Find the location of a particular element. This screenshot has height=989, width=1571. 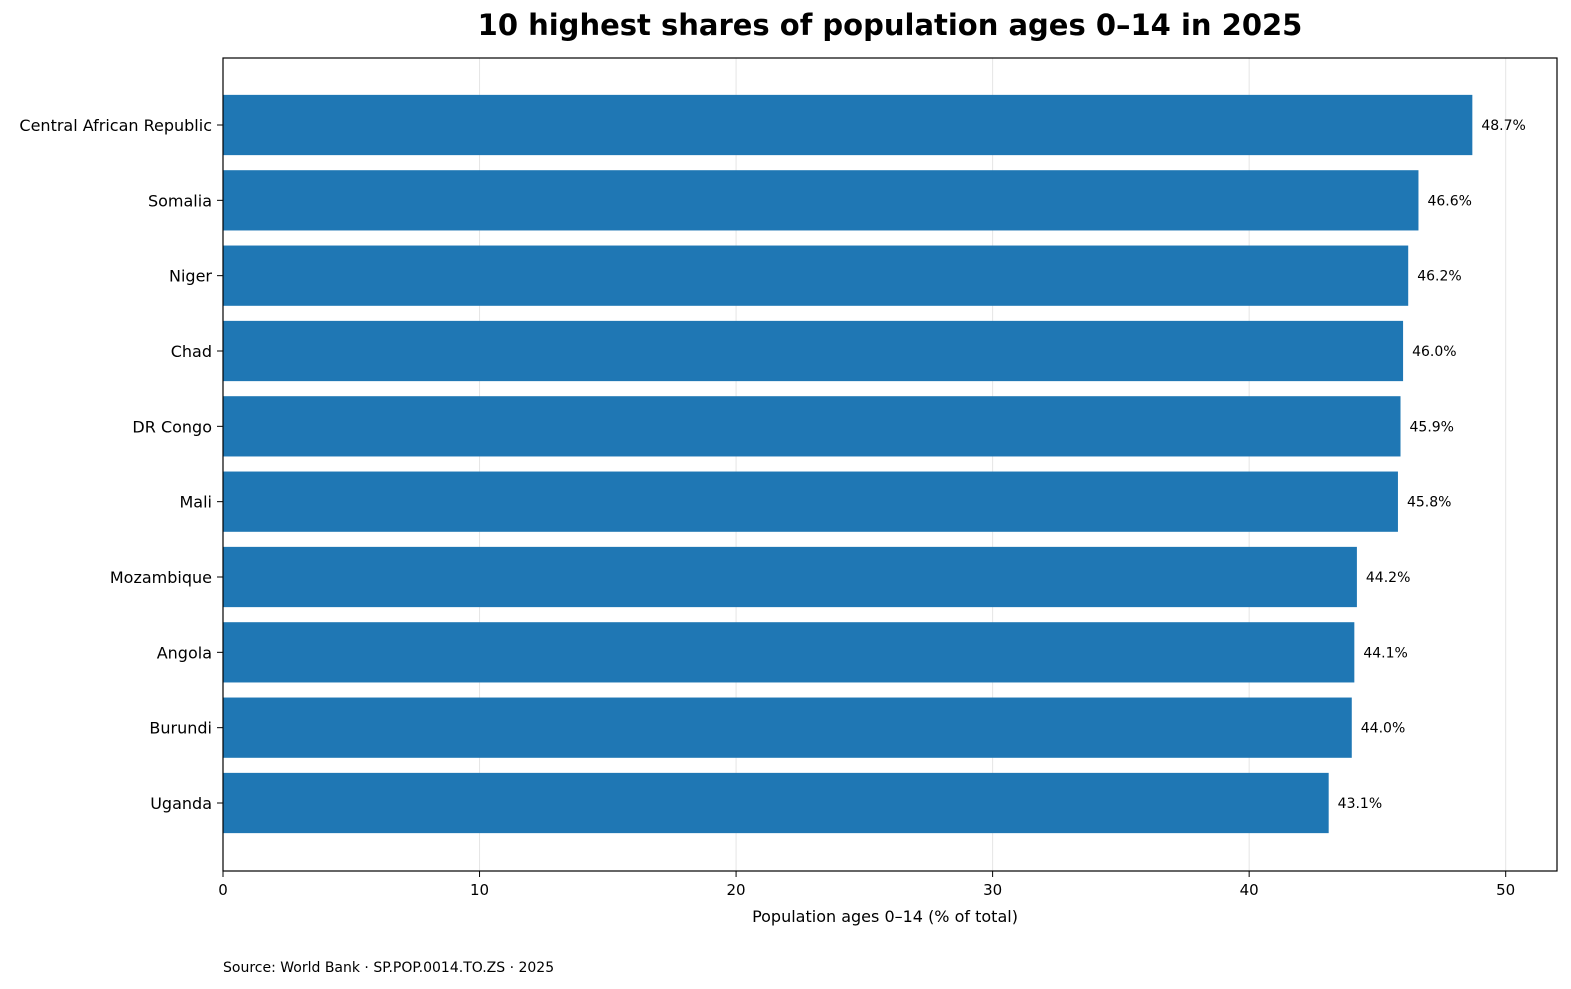

category-label: Burundi is located at coordinates (180, 728).